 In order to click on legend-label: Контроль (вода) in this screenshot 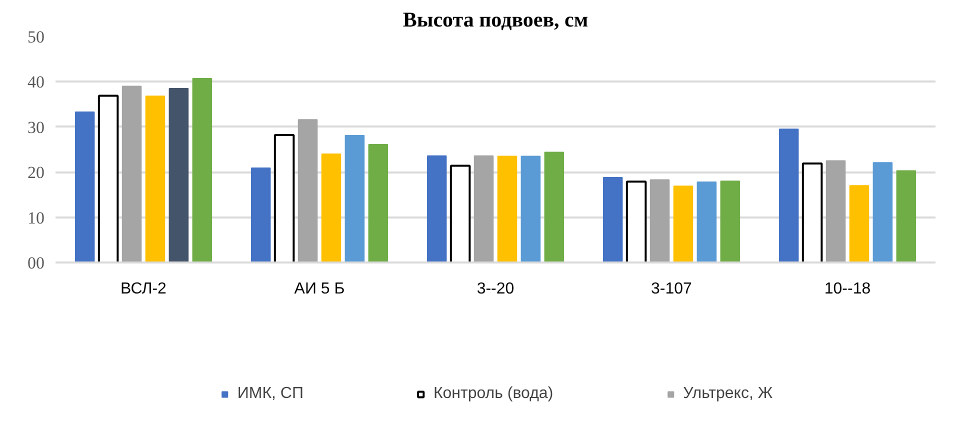, I will do `click(493, 394)`.